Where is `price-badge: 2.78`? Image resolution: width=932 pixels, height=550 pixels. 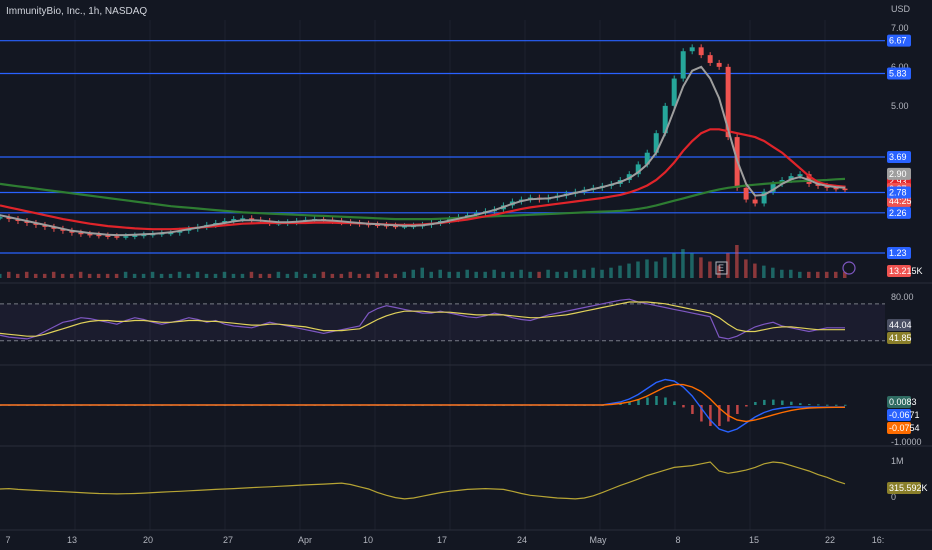
price-badge: 2.78 is located at coordinates (898, 193).